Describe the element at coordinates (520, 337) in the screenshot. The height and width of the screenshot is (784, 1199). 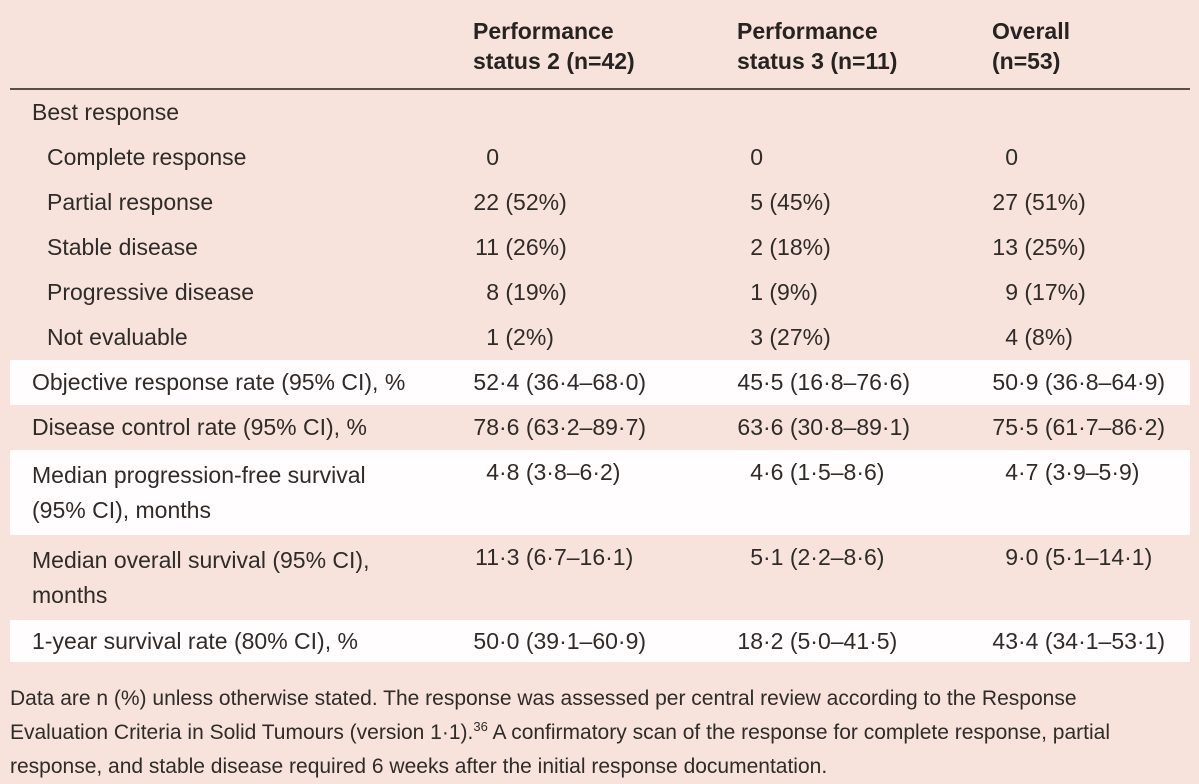
I see `cell-ps2: 1 (2%)` at that location.